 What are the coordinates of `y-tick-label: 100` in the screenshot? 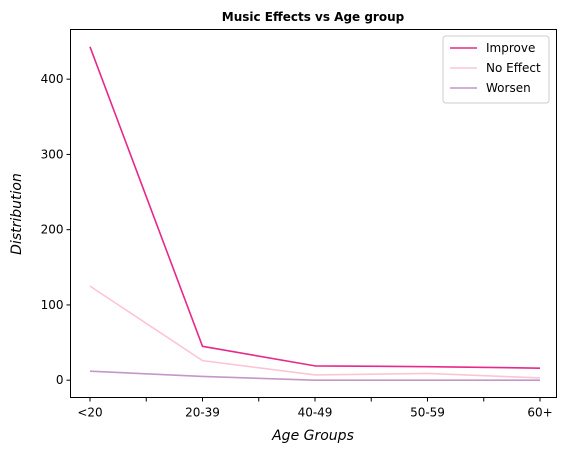 It's located at (52, 305).